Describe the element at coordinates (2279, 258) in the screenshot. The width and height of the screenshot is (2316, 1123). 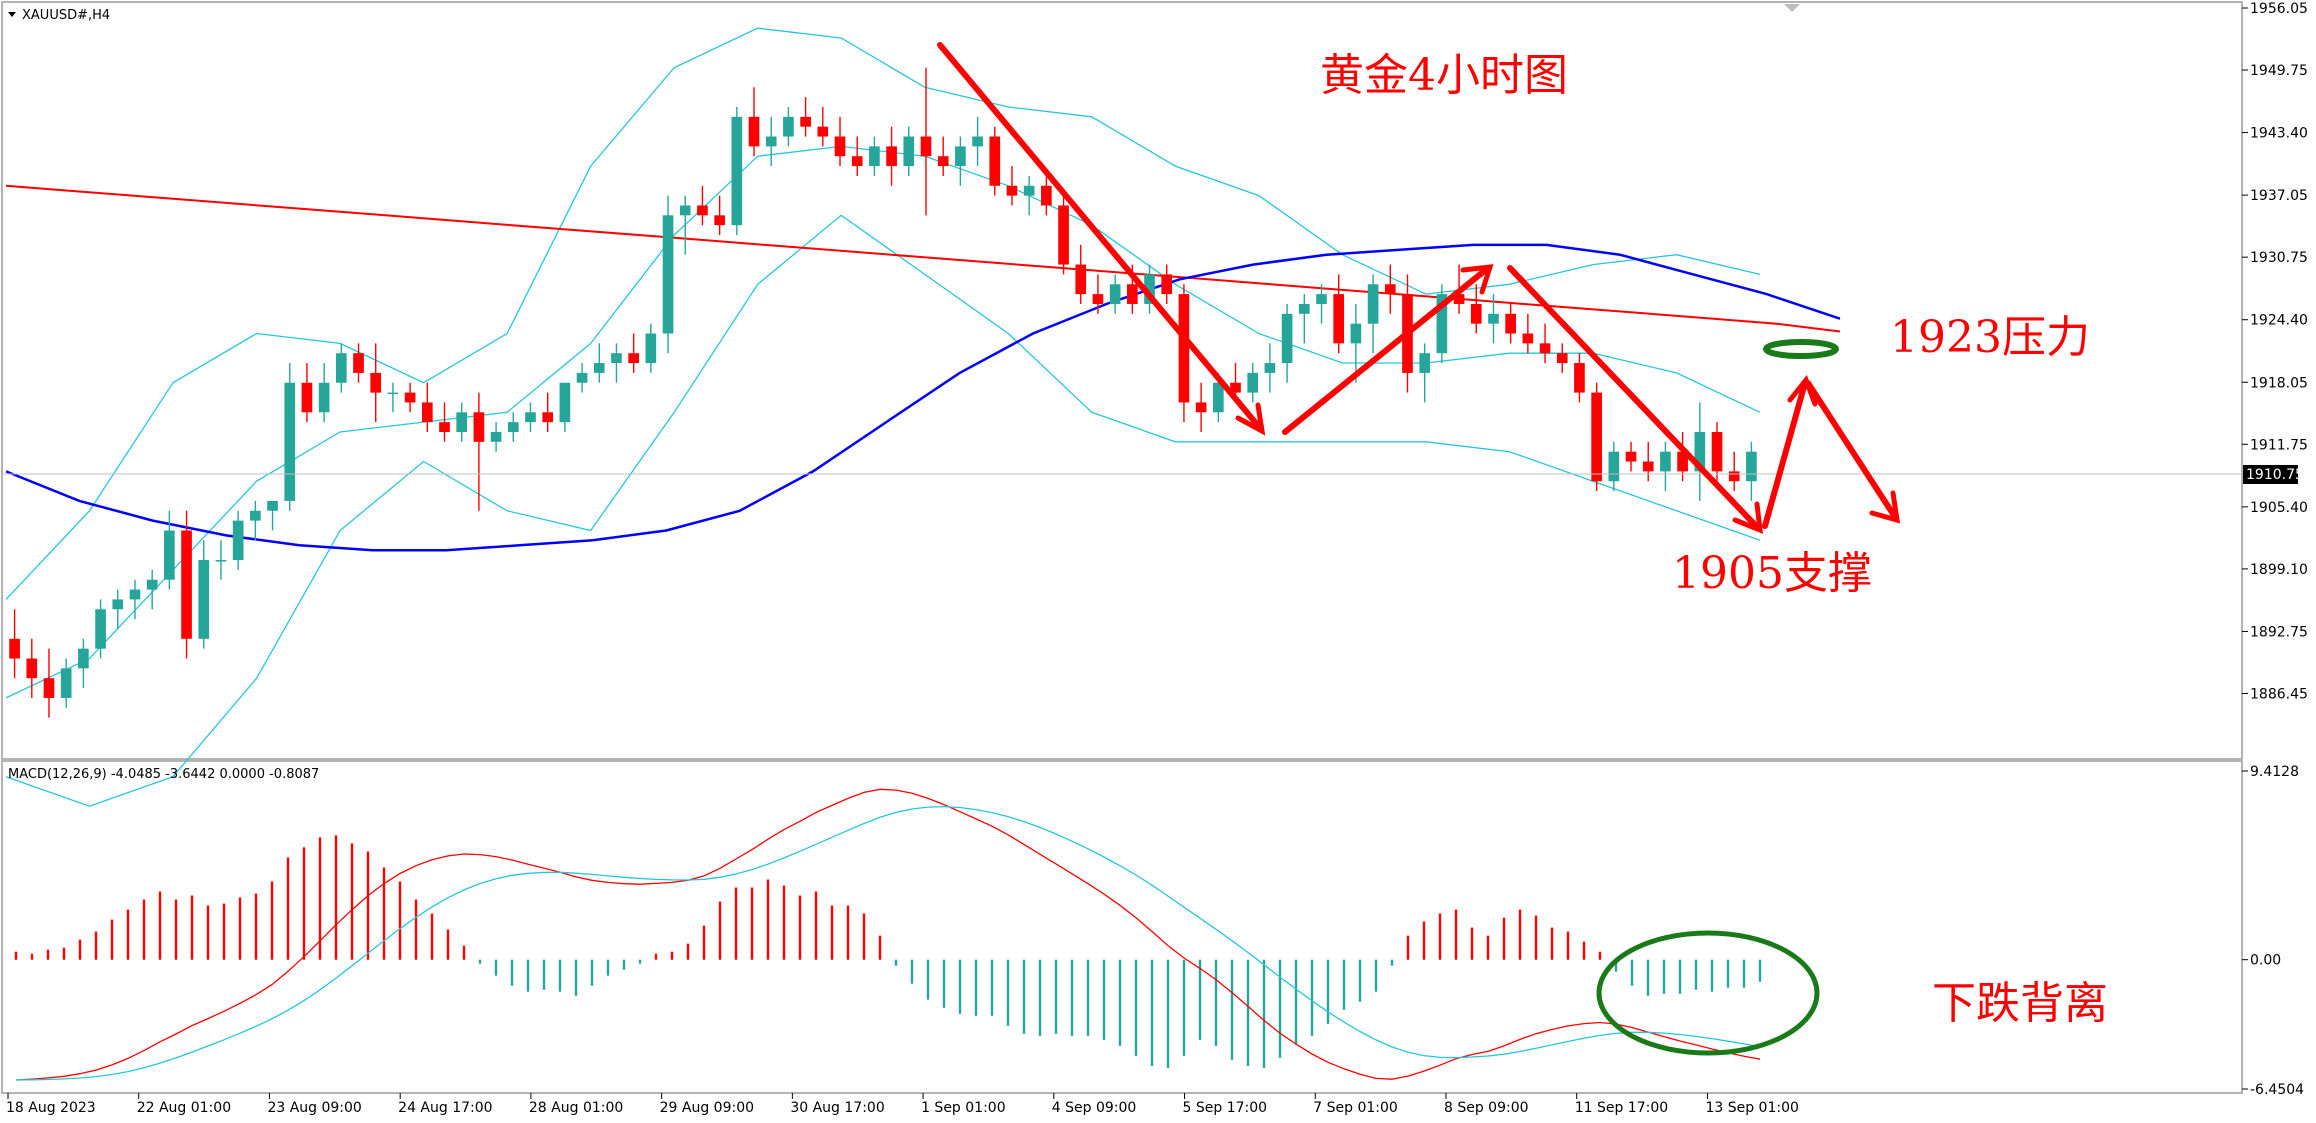
I see `price-tick-label: 1930.75` at that location.